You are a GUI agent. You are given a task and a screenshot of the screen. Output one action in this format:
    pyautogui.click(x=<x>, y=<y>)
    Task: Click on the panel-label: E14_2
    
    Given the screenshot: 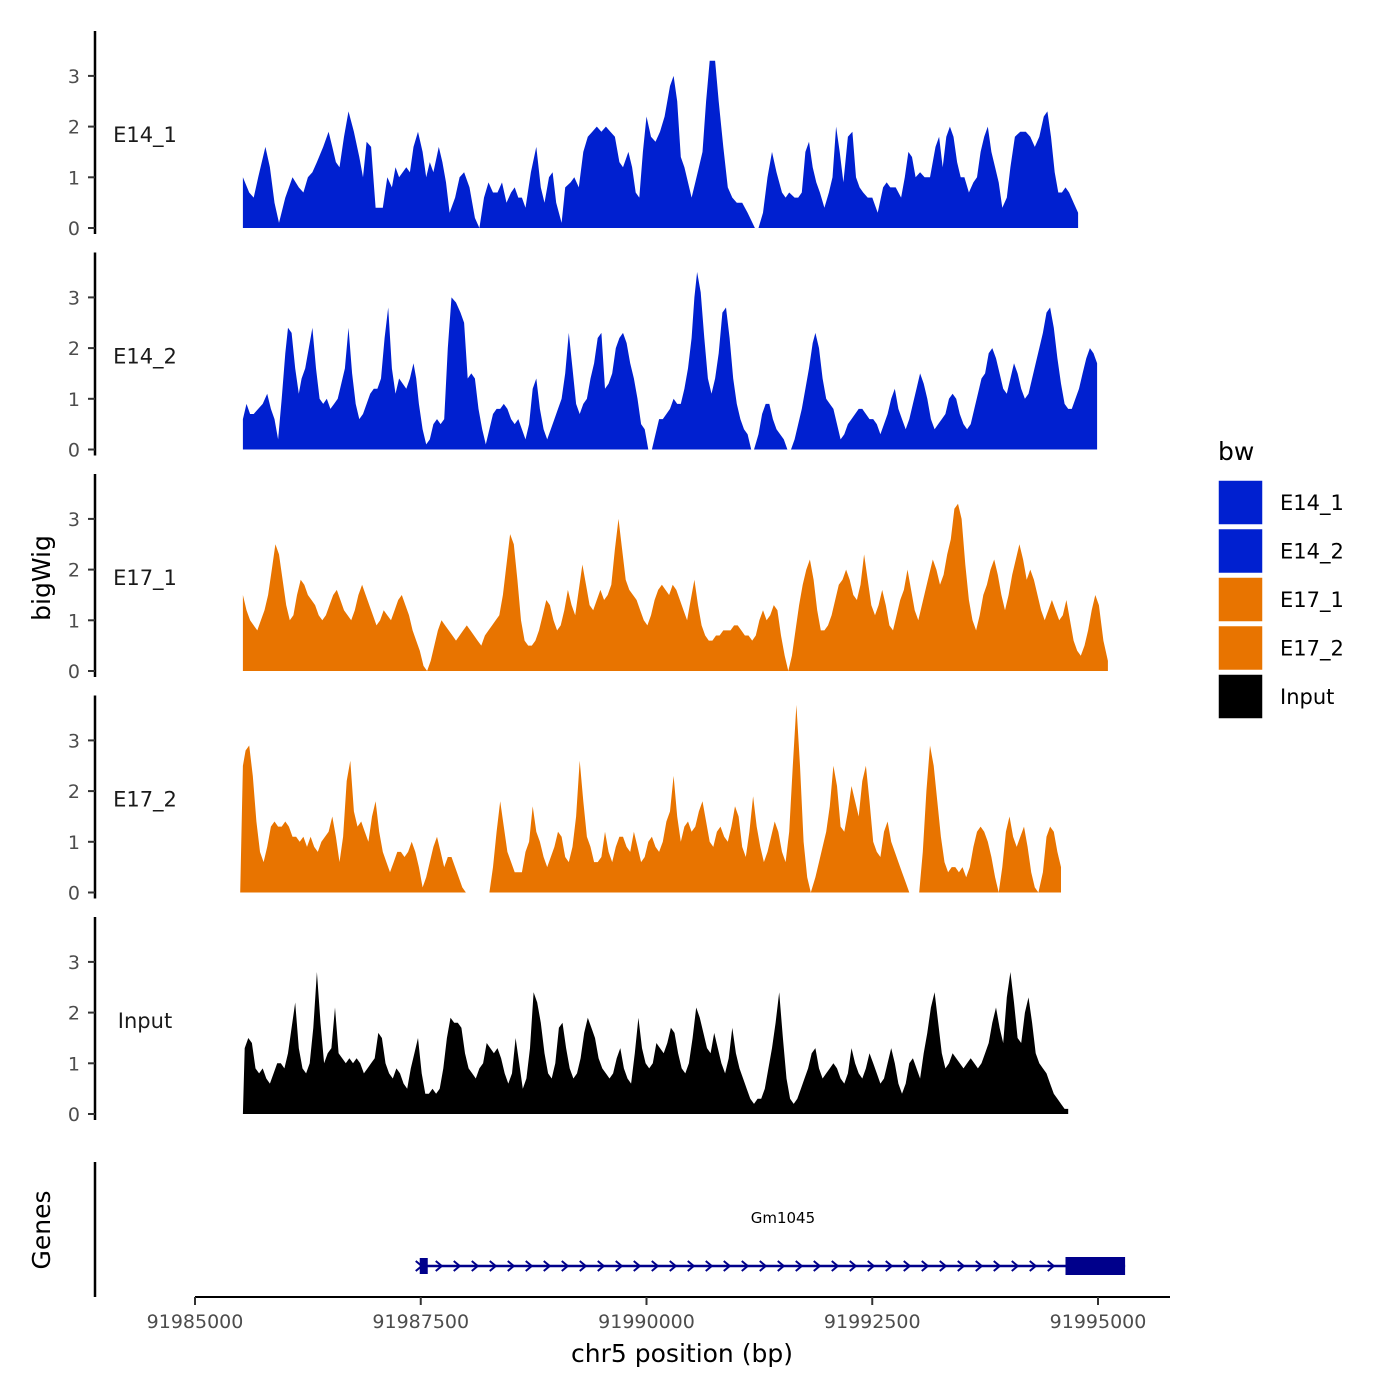 What is the action you would take?
    pyautogui.click(x=145, y=357)
    